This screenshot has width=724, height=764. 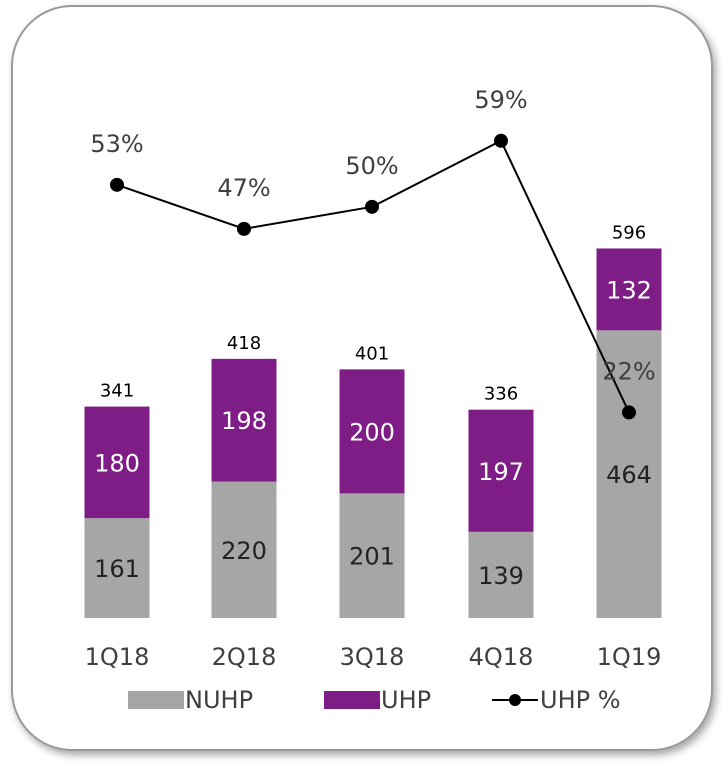 I want to click on x-tick-label: 3Q18, so click(x=372, y=657).